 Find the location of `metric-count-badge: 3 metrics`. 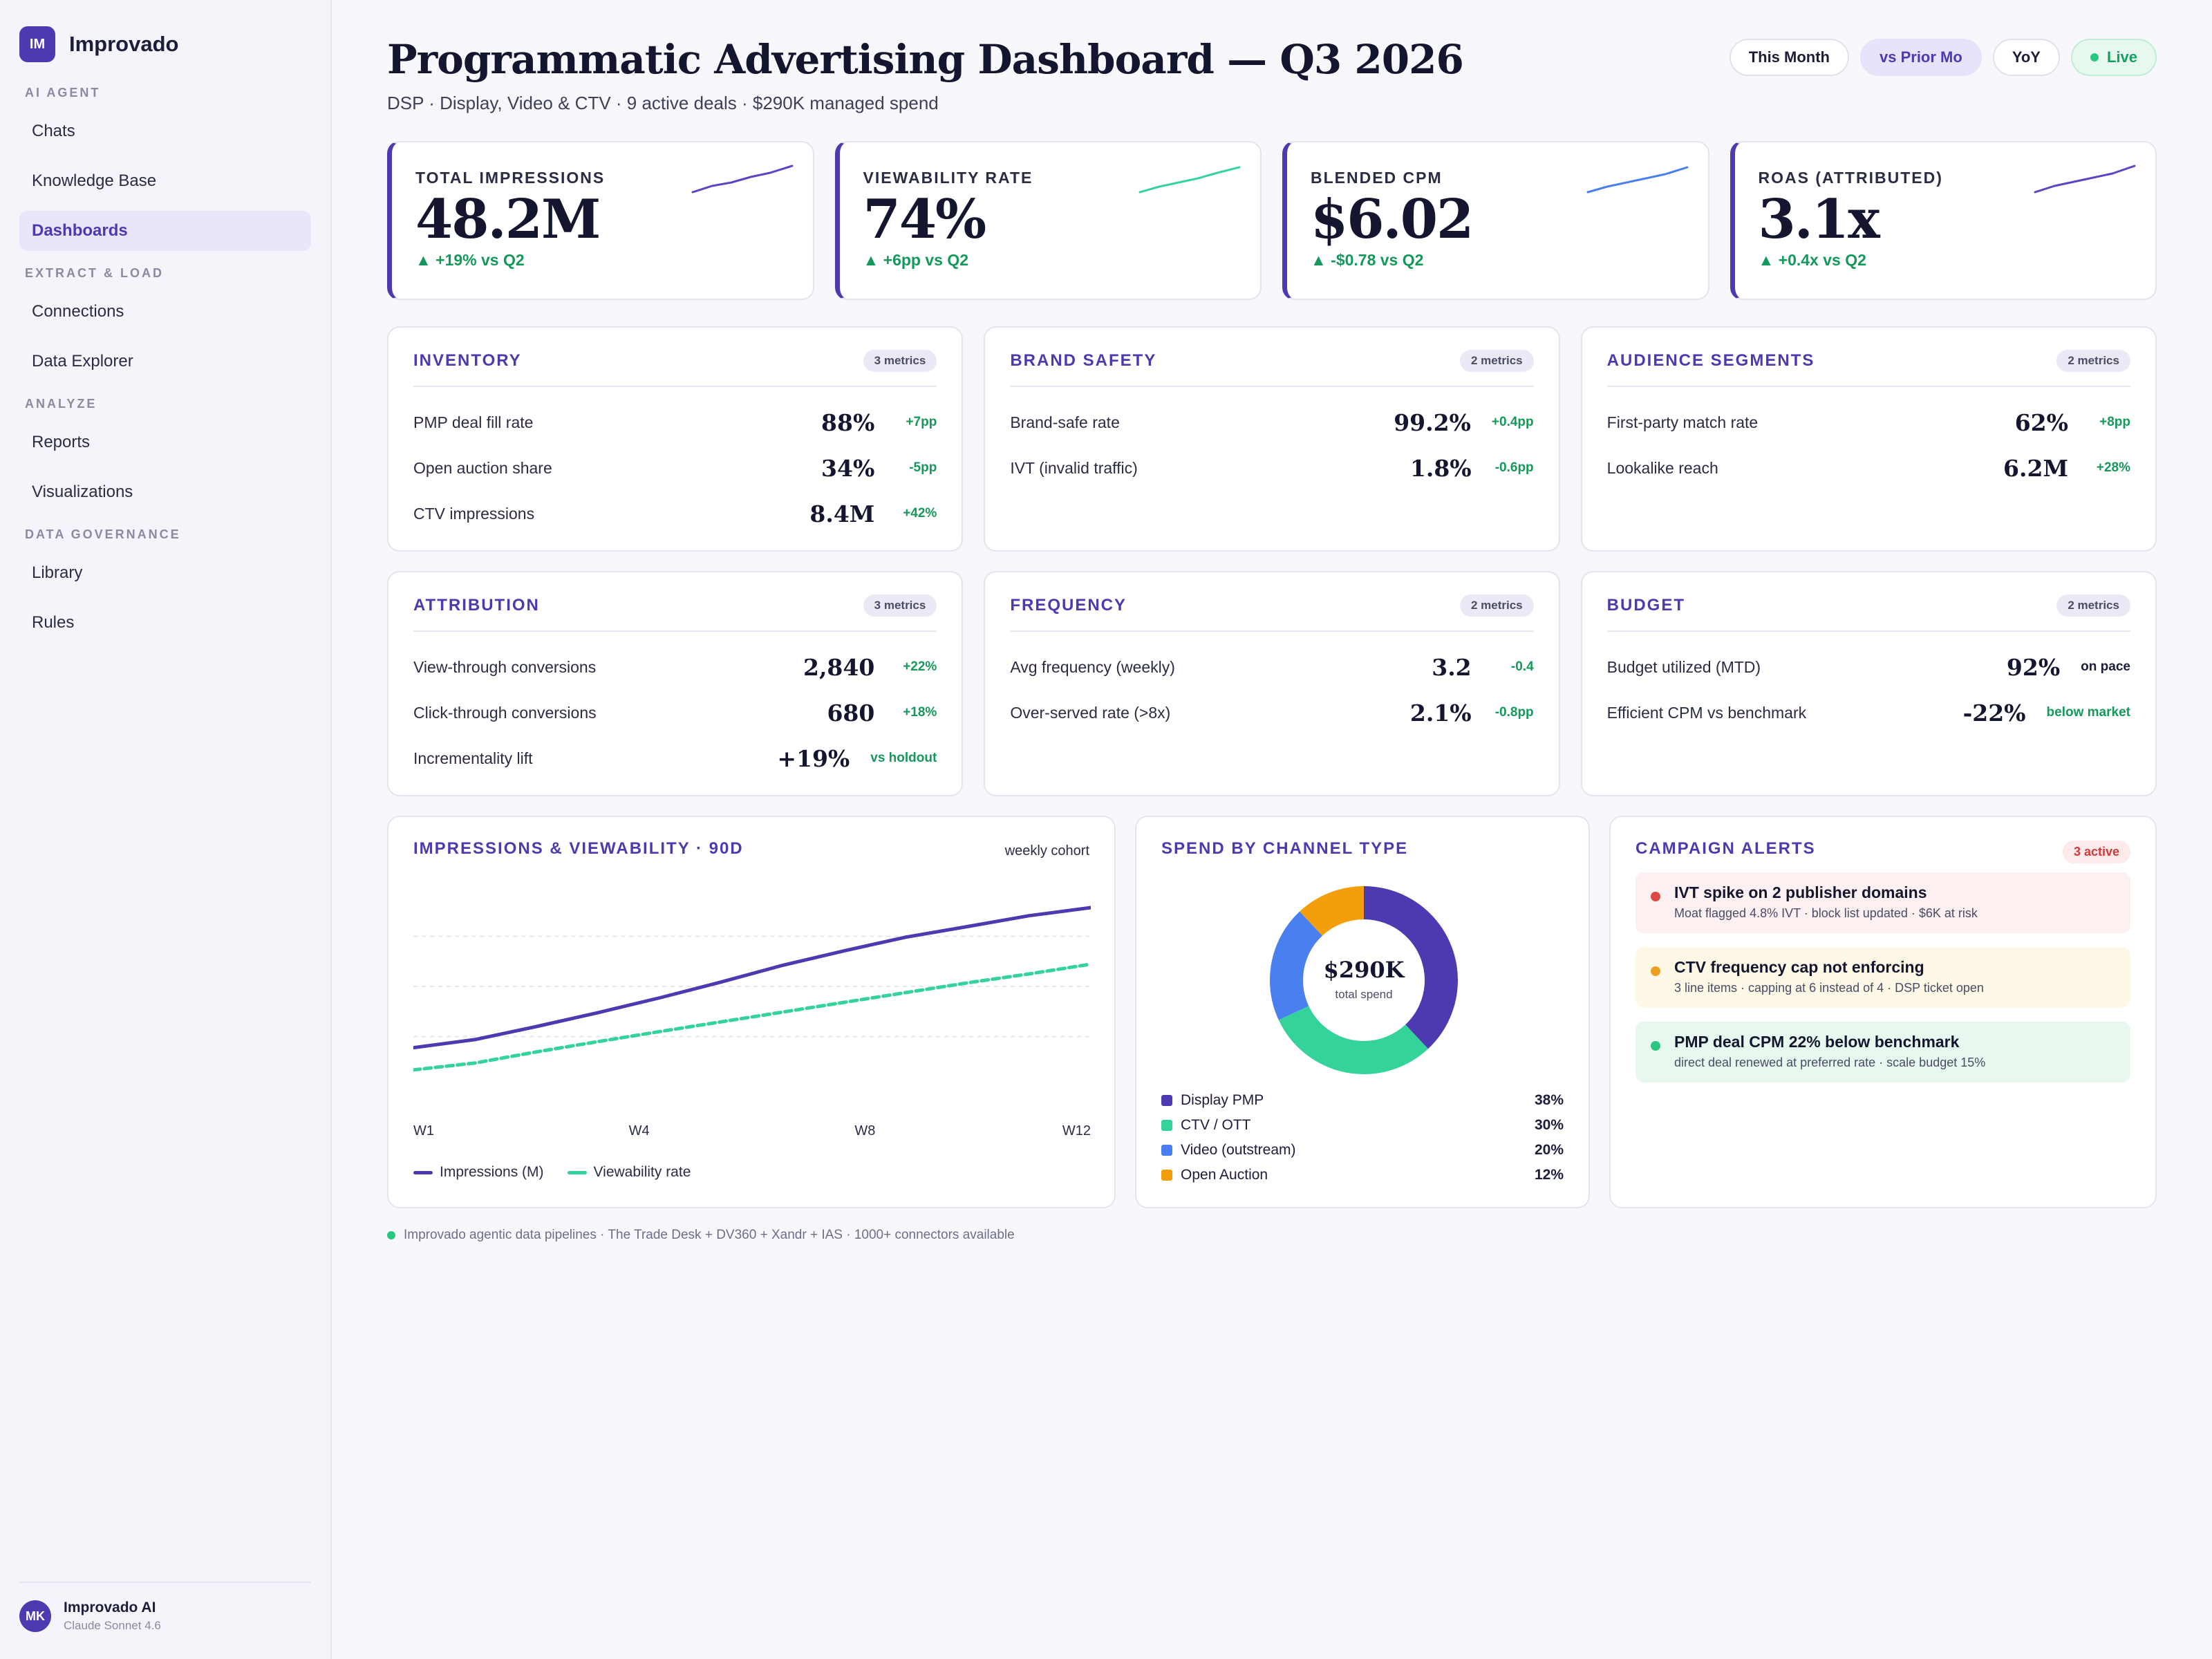

metric-count-badge: 3 metrics is located at coordinates (900, 605).